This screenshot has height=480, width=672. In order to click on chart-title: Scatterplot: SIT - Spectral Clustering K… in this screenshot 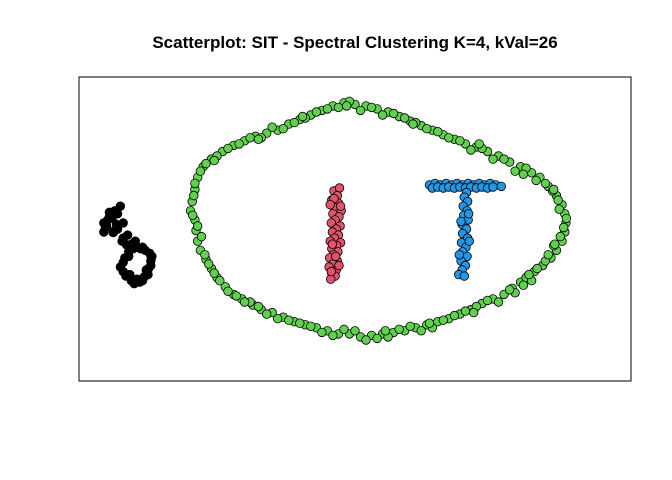, I will do `click(354, 42)`.